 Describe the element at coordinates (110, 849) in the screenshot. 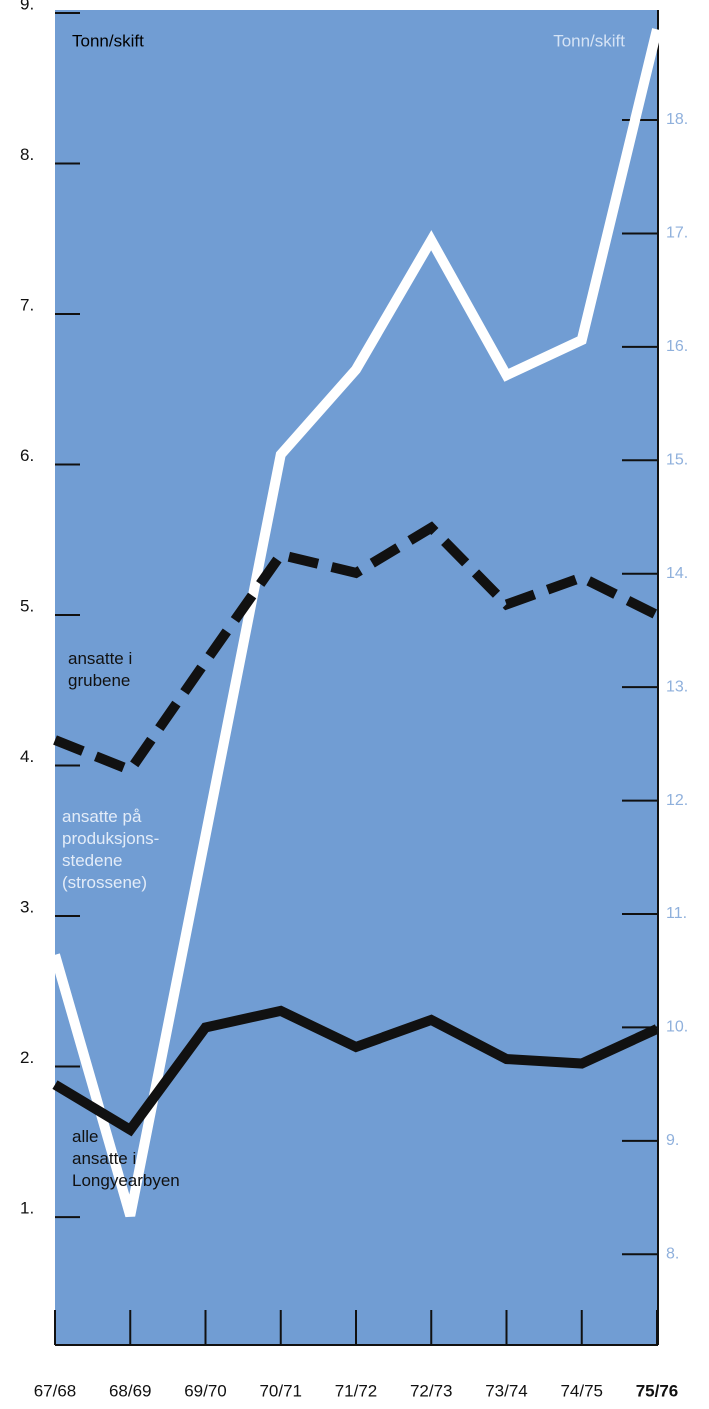

I see `series-label: ansatte på produksjons-stedene (strossene)` at that location.